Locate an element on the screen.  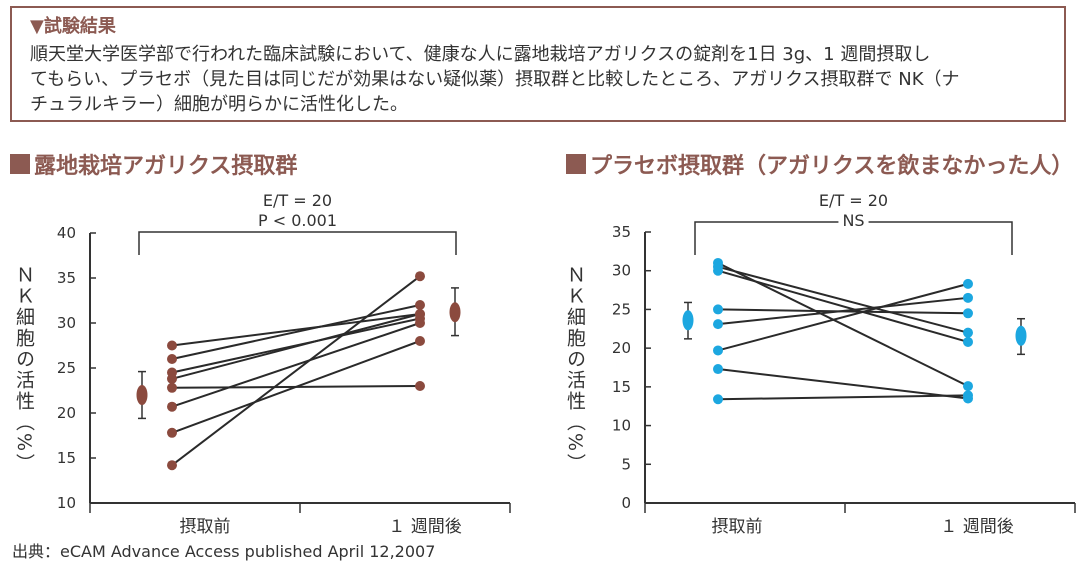
annotation-significance: P < 0.001 is located at coordinates (297, 220).